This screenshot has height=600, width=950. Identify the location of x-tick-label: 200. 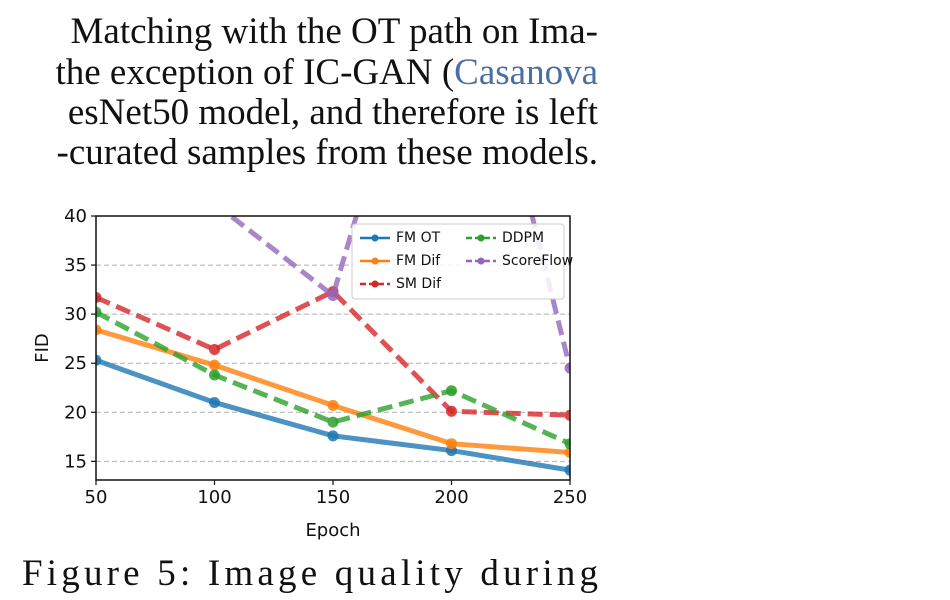
(451, 497).